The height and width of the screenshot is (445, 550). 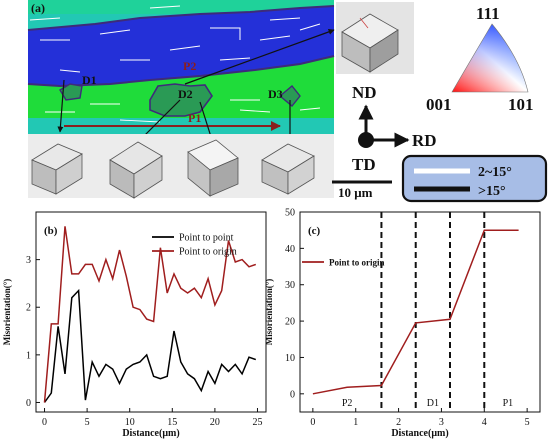 I want to click on point-label-p1: P1, so click(x=194, y=118).